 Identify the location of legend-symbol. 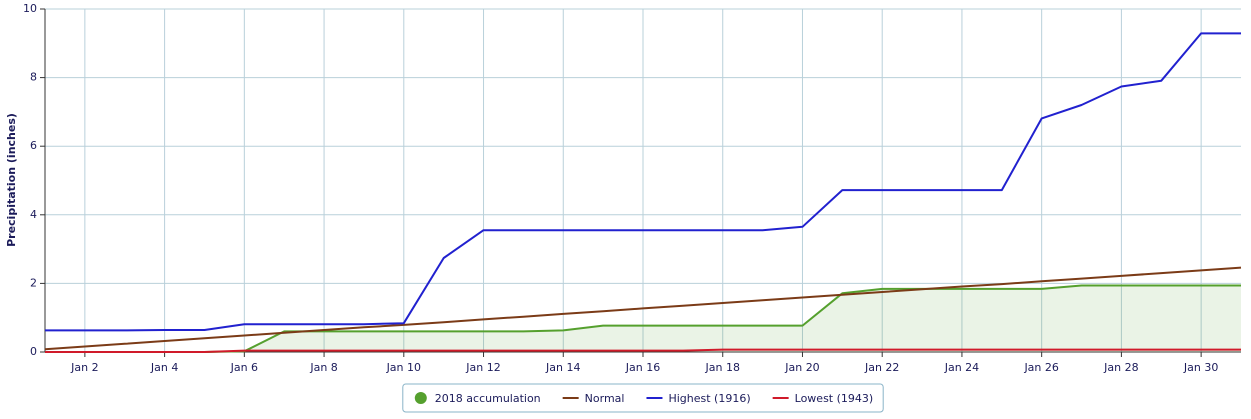
(420, 398).